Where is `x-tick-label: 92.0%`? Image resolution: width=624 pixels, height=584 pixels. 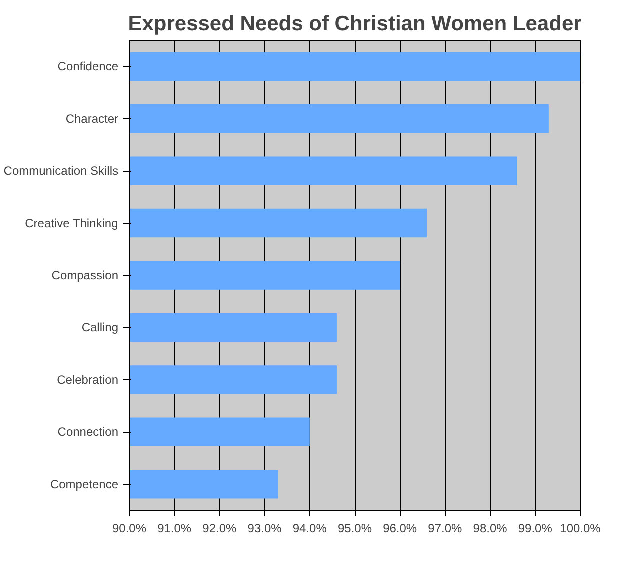 x-tick-label: 92.0% is located at coordinates (220, 529).